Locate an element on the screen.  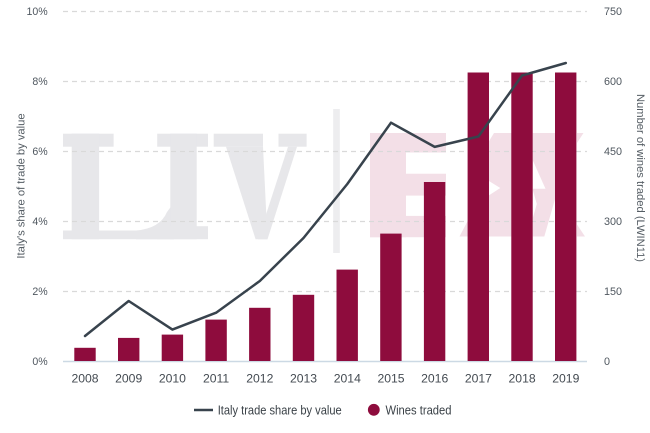
svg-text: 0% is located at coordinates (40, 362).